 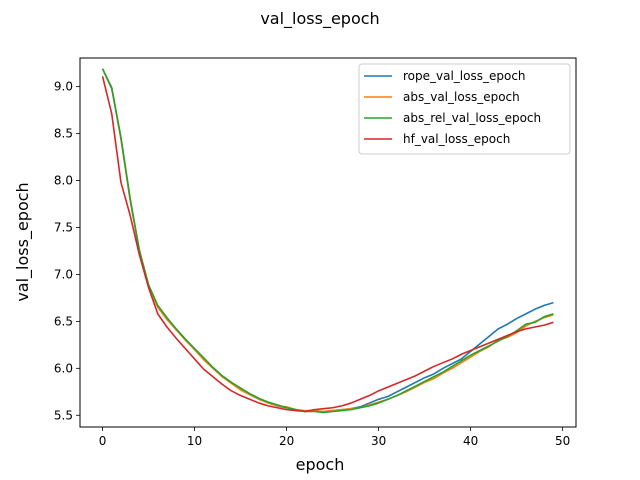 I want to click on x-tick-label: 10, so click(x=194, y=441).